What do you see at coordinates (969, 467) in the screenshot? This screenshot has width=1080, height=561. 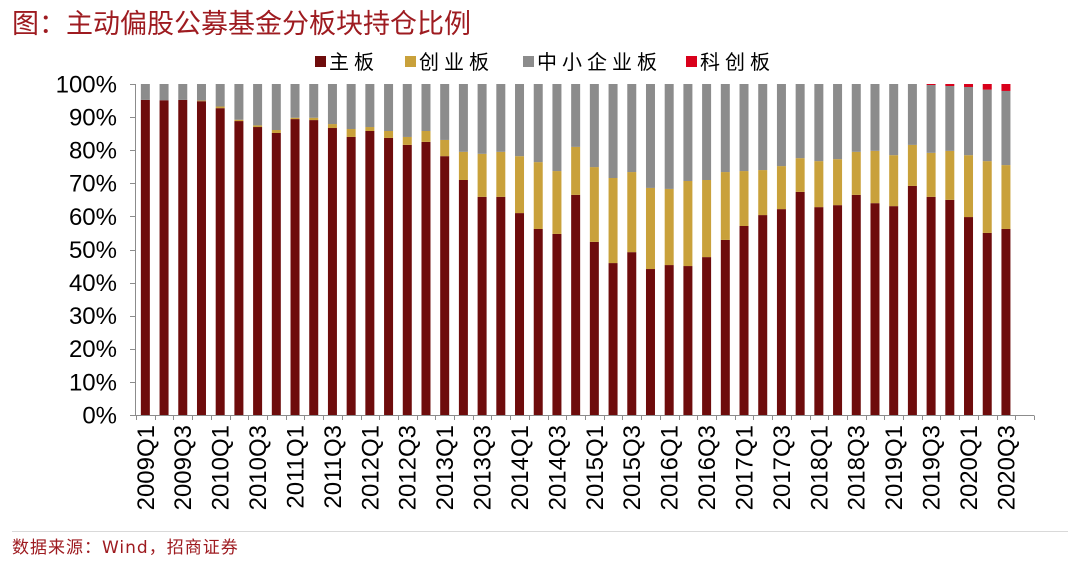 I see `x-tick-label: 2020Q1` at bounding box center [969, 467].